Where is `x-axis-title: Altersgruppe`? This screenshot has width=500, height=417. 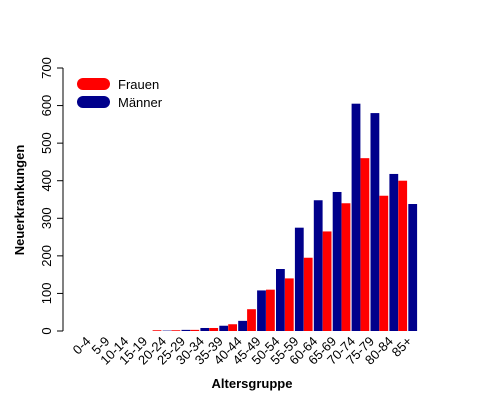 x-axis-title: Altersgruppe is located at coordinates (252, 383).